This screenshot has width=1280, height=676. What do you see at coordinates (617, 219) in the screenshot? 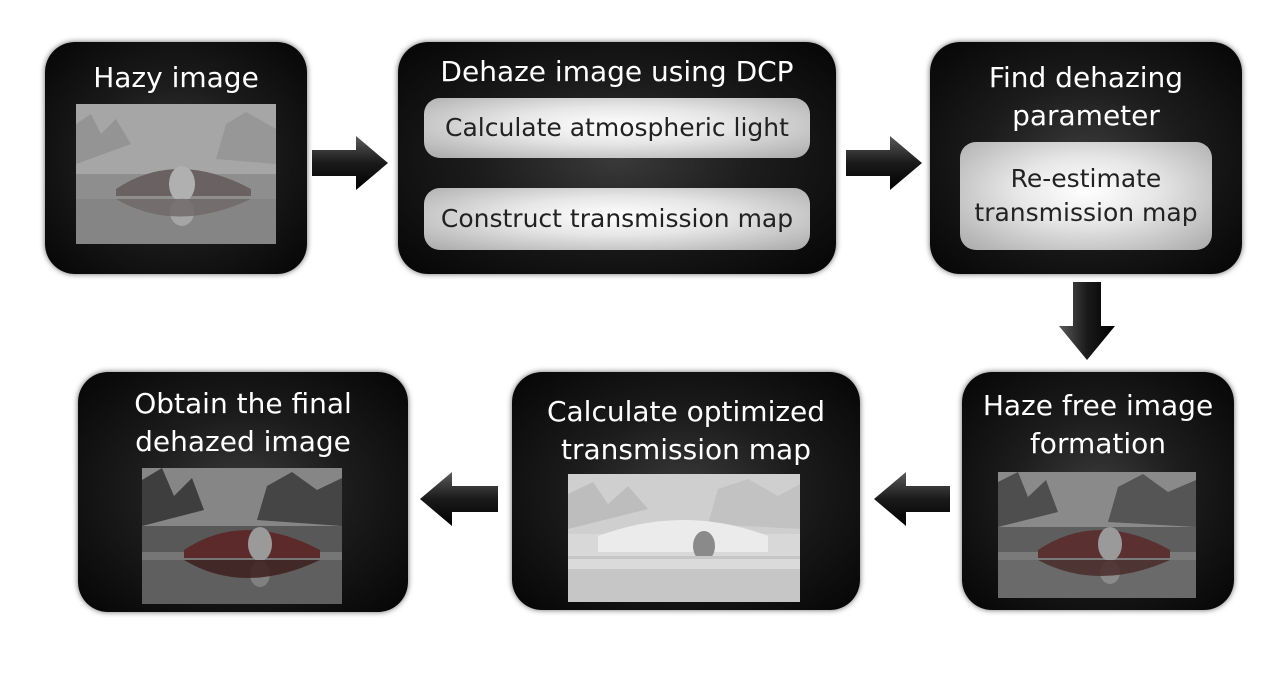
I see `construct-transmission-map-step: Construct transmission map` at bounding box center [617, 219].